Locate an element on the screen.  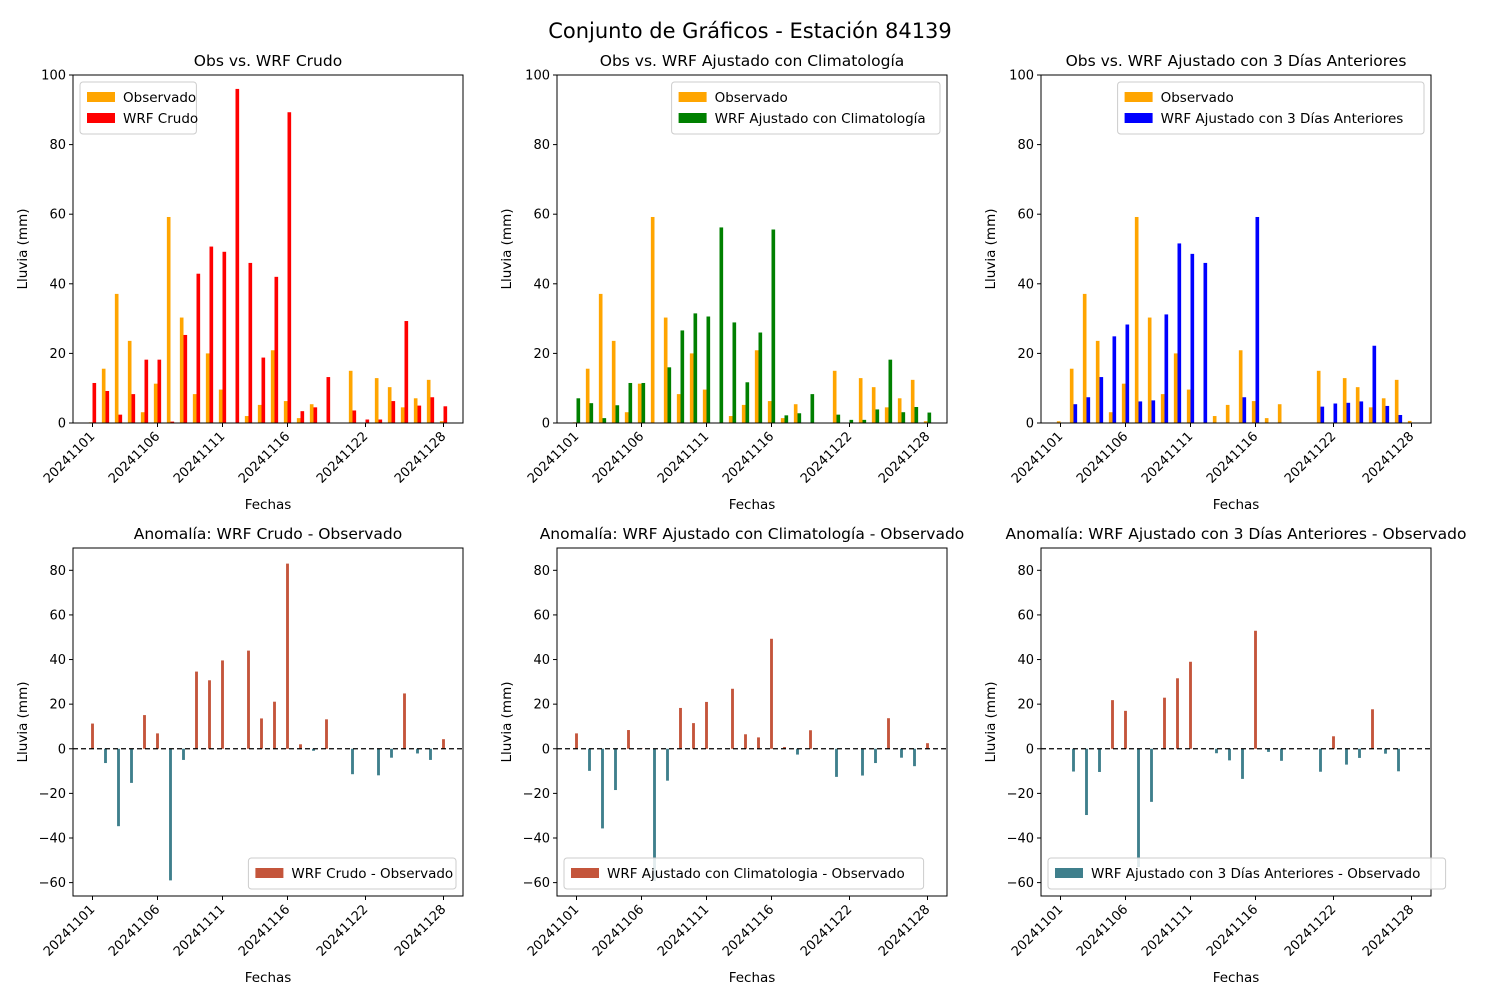
x-tick-label: 20241122 is located at coordinates (1310, 930).